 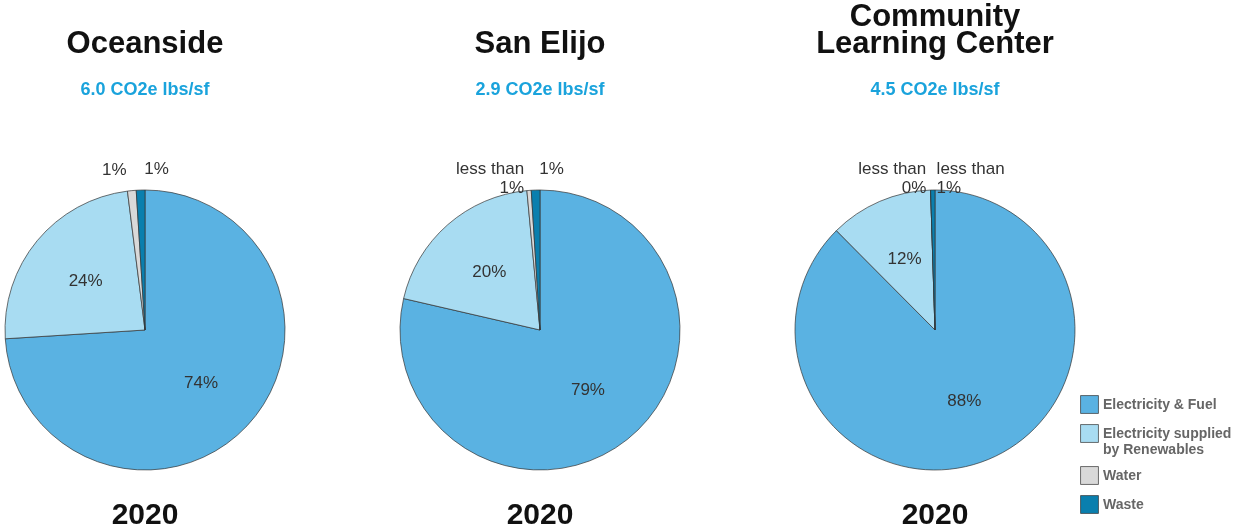 I want to click on chart-subtitle: 6.0 CO2e lbs/sf, so click(x=145, y=89).